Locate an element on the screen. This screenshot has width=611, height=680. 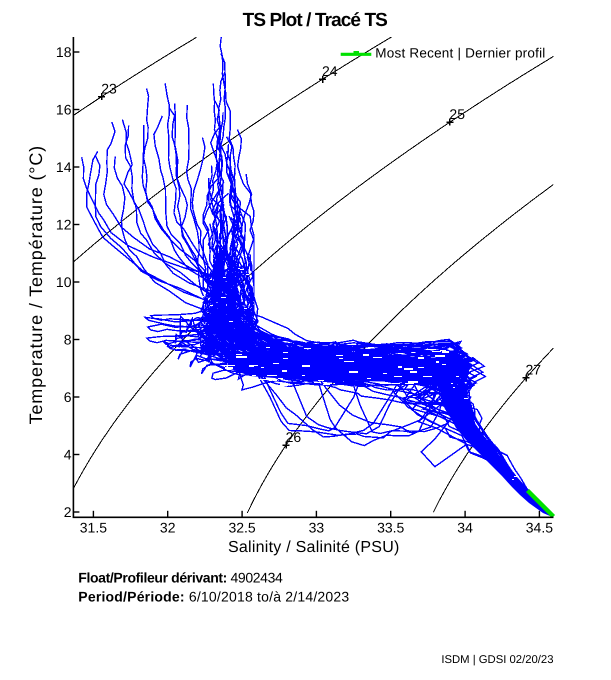
svg-text:Period/Période: 6/10/2018 to/: Period/Période: 6/10/2018 to/à 2/14/2023 is located at coordinates (213, 597).